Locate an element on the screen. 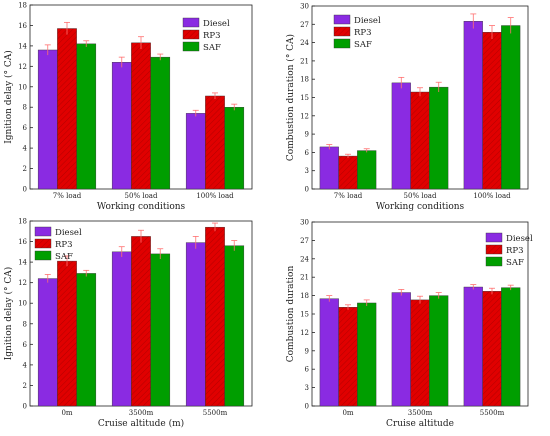 The image size is (550, 436). y-tick-label: 27 is located at coordinates (304, 241).